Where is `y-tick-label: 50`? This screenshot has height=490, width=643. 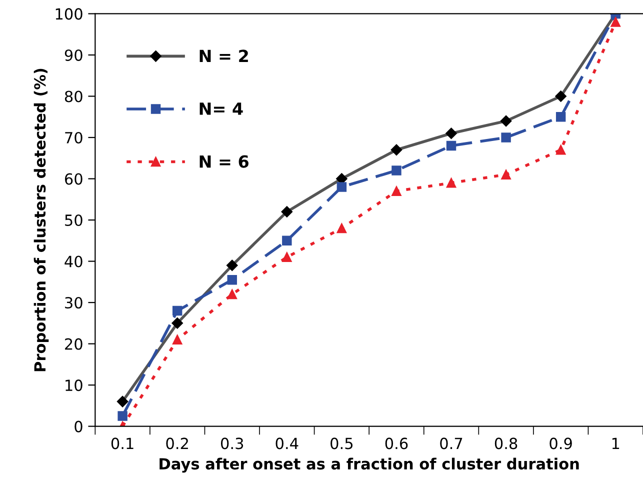
y-tick-label: 50 is located at coordinates (73, 220).